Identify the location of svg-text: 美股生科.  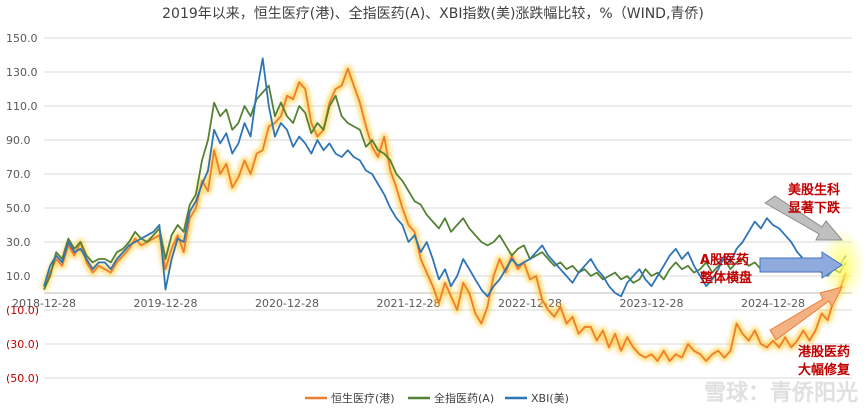
(814, 190).